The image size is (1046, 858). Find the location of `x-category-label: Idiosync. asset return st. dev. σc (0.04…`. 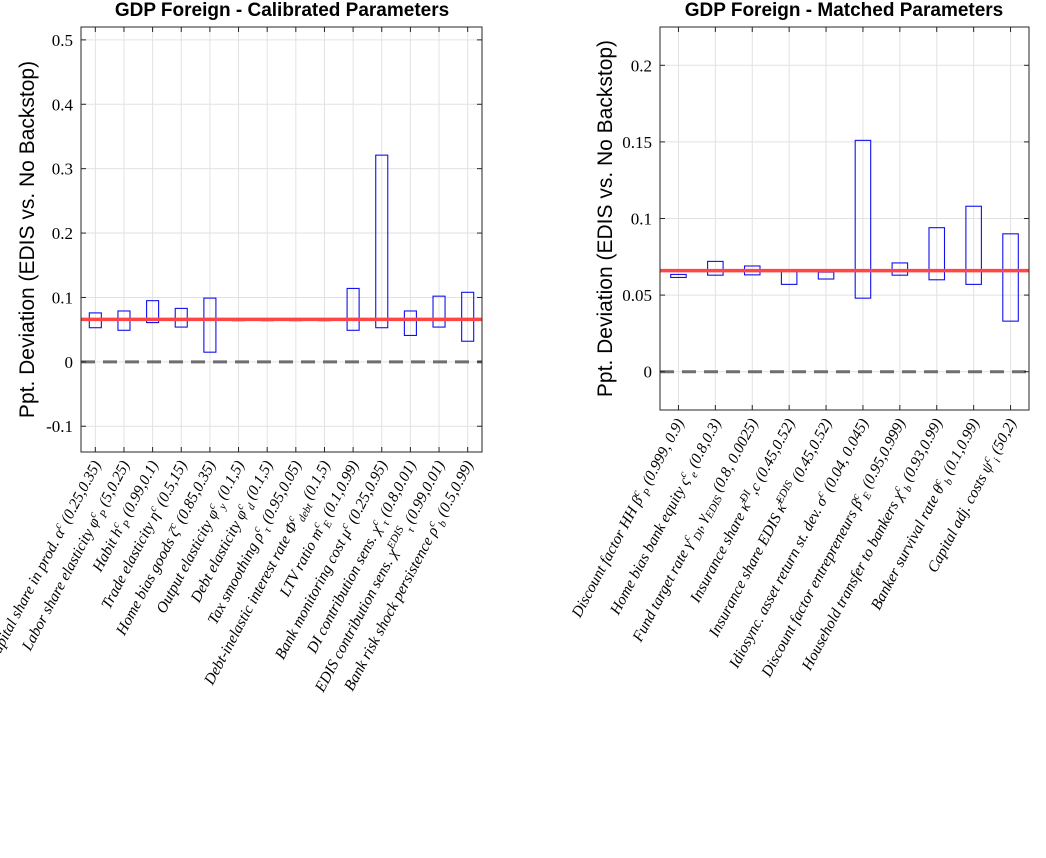

x-category-label: Idiosync. asset return st. dev. σc (0.04… is located at coordinates (798, 543).